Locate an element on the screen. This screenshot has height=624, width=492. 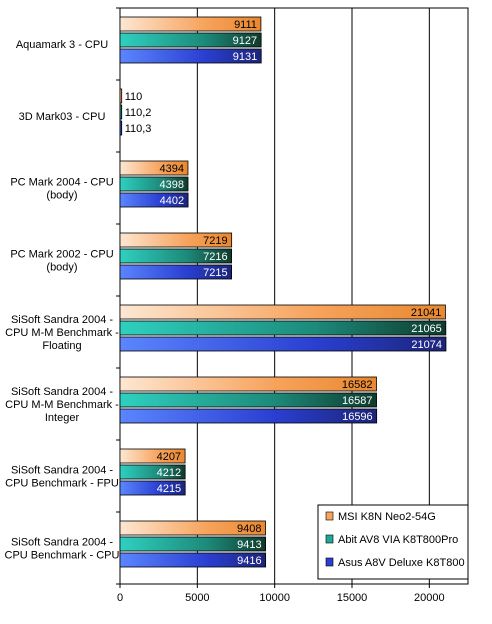
data-label: 110,3 is located at coordinates (138, 129).